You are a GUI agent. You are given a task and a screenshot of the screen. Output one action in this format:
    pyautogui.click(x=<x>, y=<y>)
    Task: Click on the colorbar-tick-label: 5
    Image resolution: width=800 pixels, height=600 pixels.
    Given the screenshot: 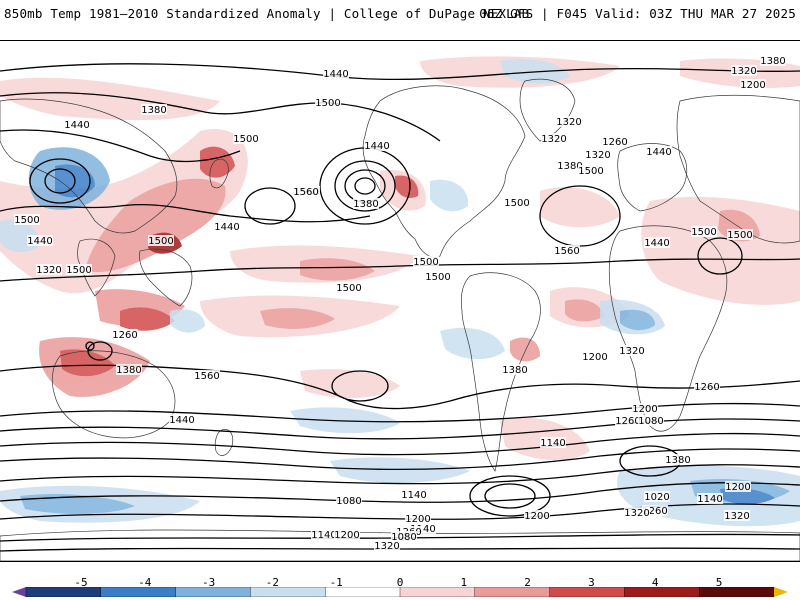 What is the action you would take?
    pyautogui.click(x=719, y=582)
    